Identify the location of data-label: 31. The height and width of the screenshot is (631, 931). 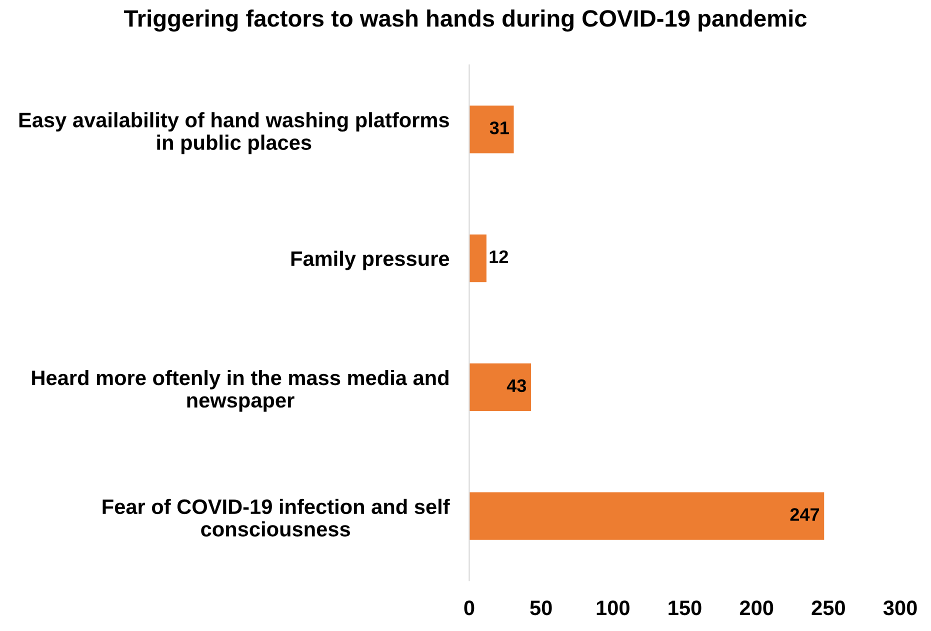
(499, 127).